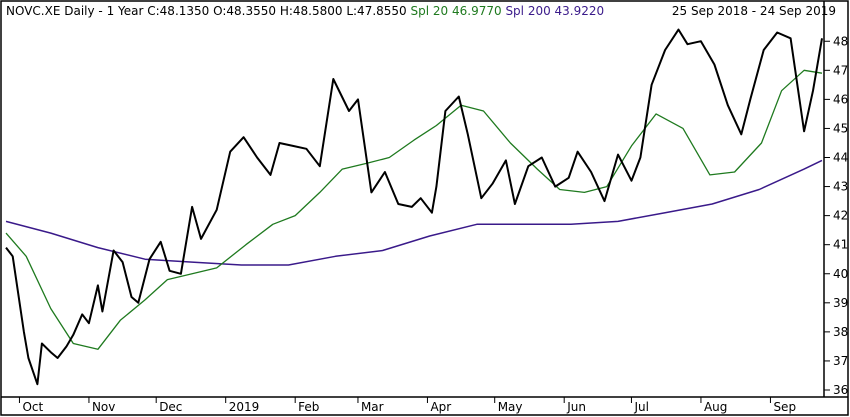  I want to click on x-tick-label: Aug, so click(715, 407).